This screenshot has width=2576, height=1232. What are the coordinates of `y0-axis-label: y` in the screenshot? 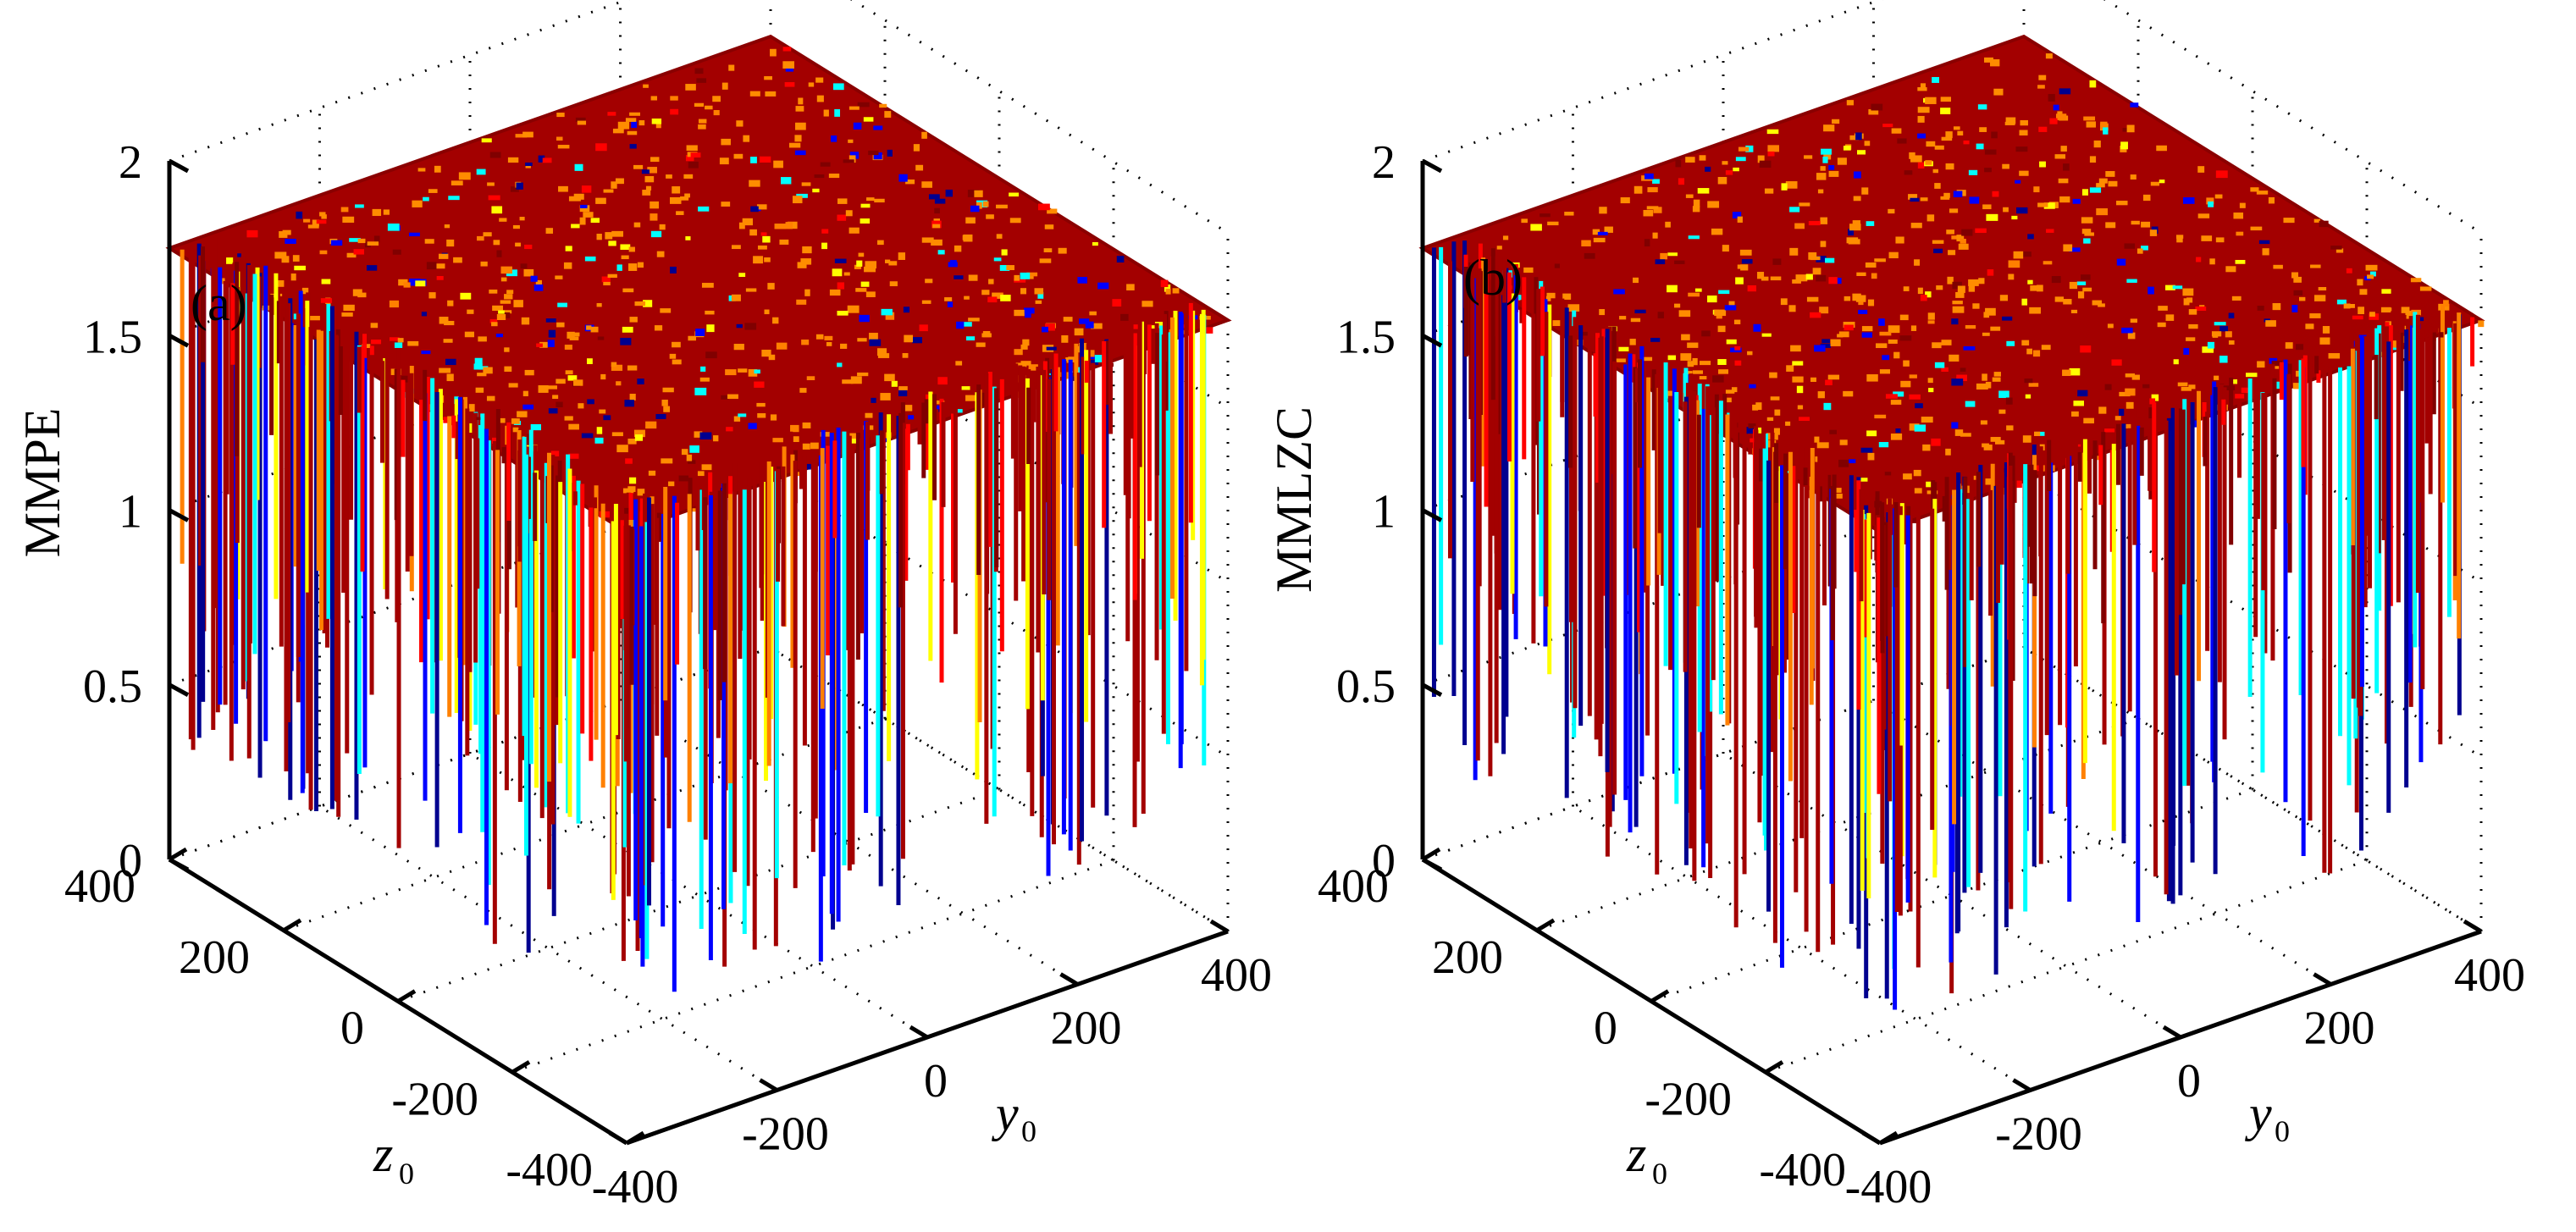 It's located at (1005, 1113).